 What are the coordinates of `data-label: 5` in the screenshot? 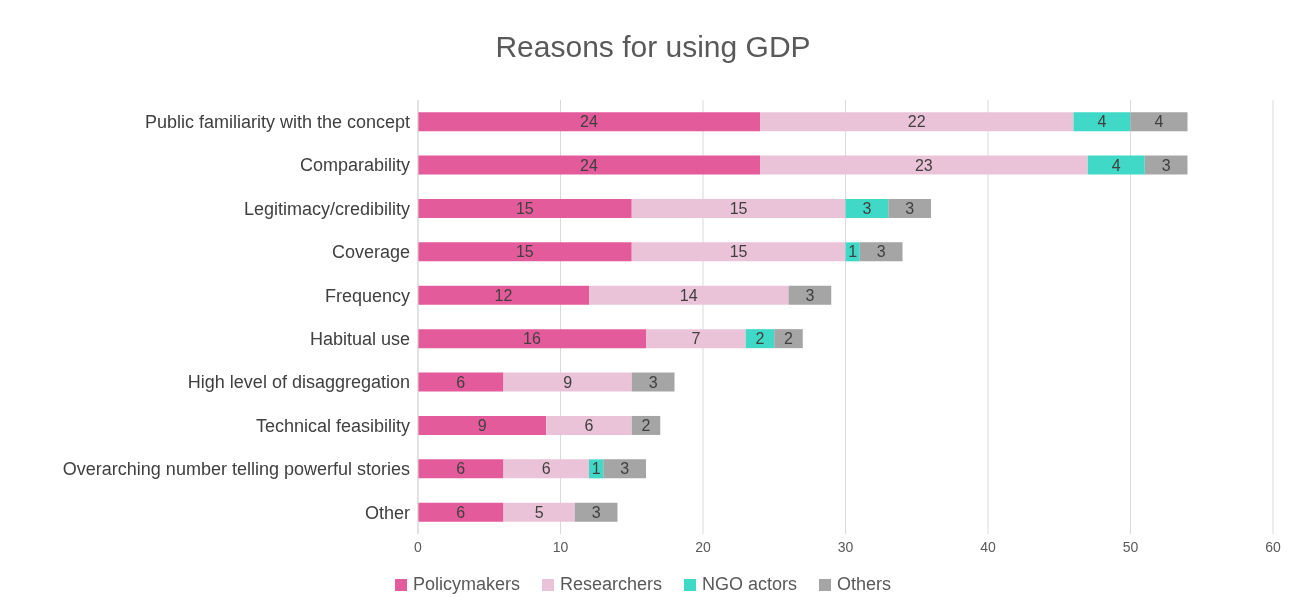 It's located at (539, 512).